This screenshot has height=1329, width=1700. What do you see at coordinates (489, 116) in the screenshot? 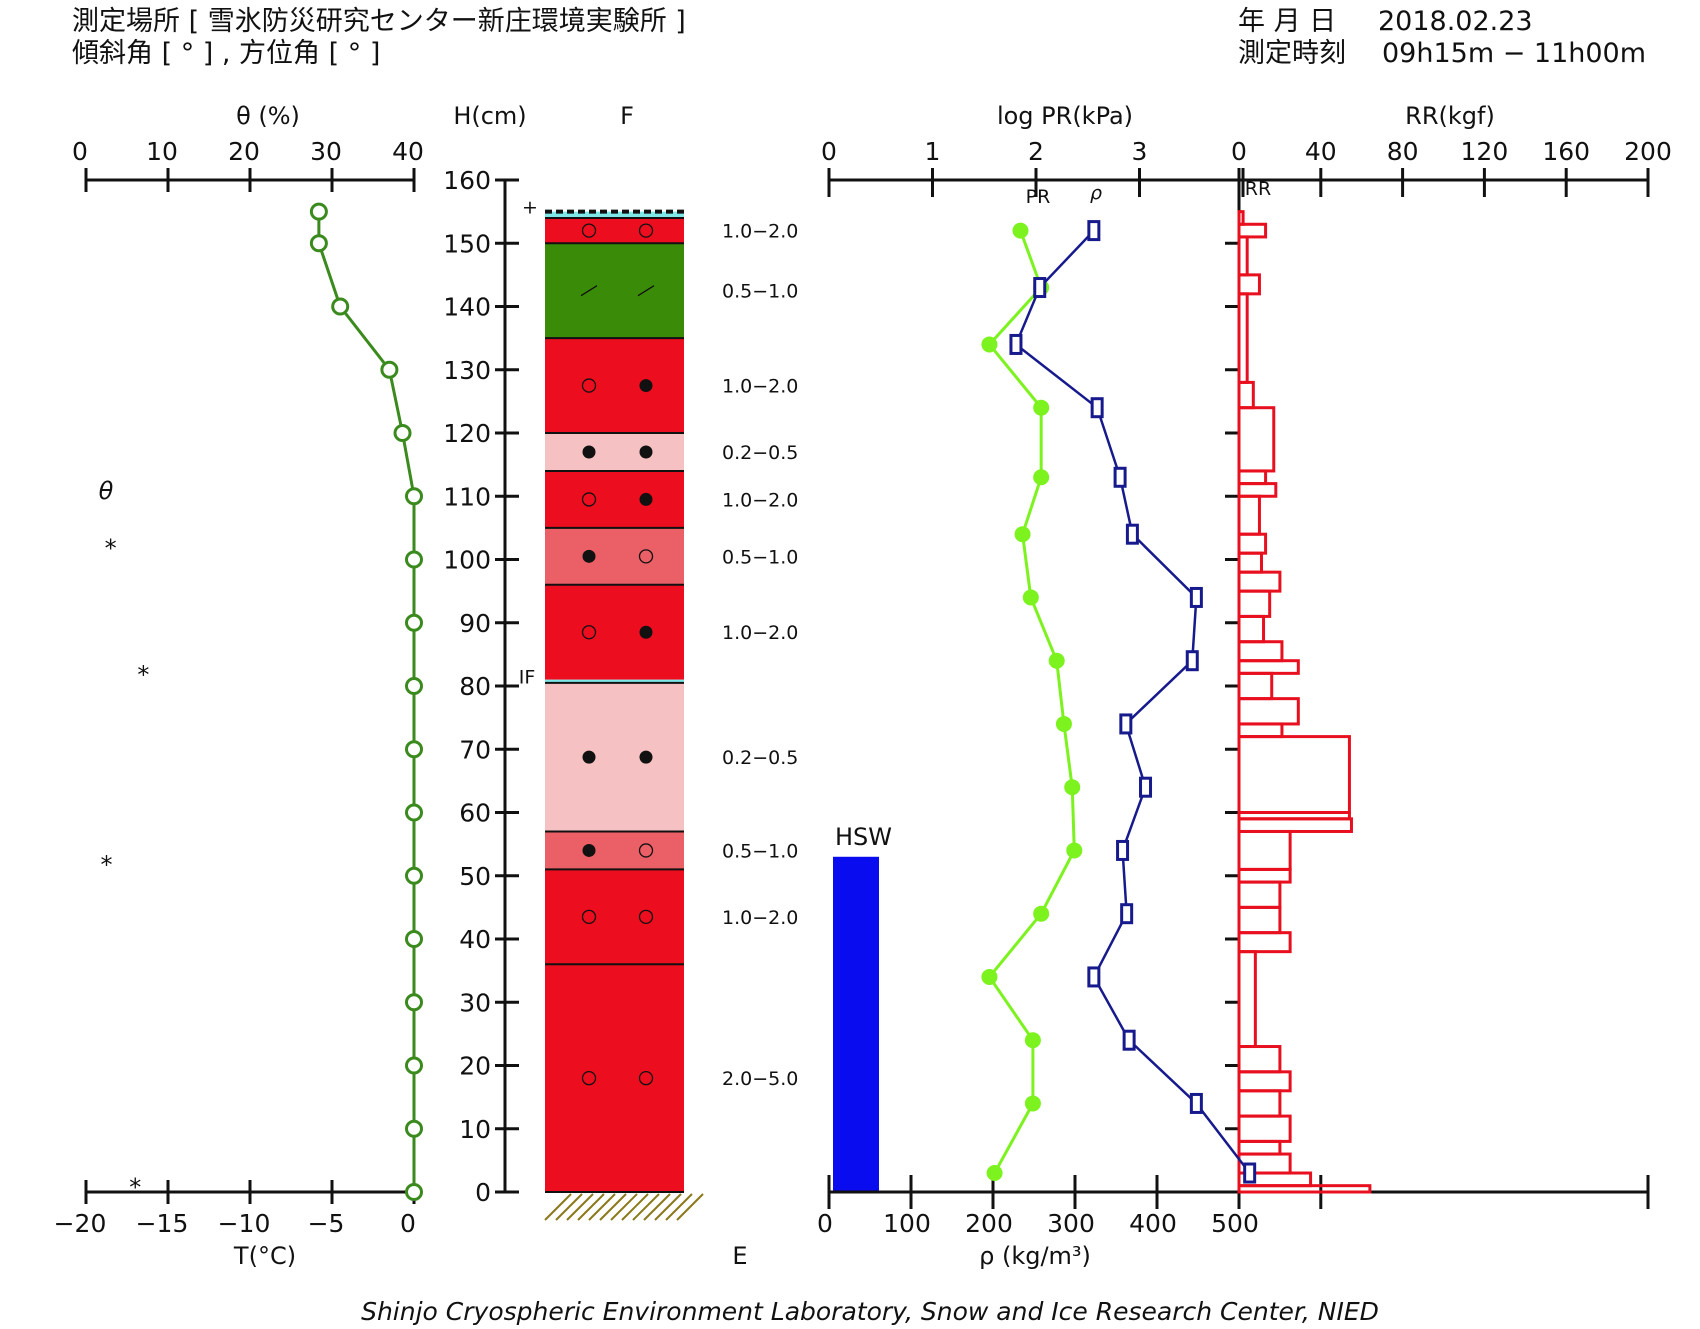
I see `height-axis-title: H(cm)` at bounding box center [489, 116].